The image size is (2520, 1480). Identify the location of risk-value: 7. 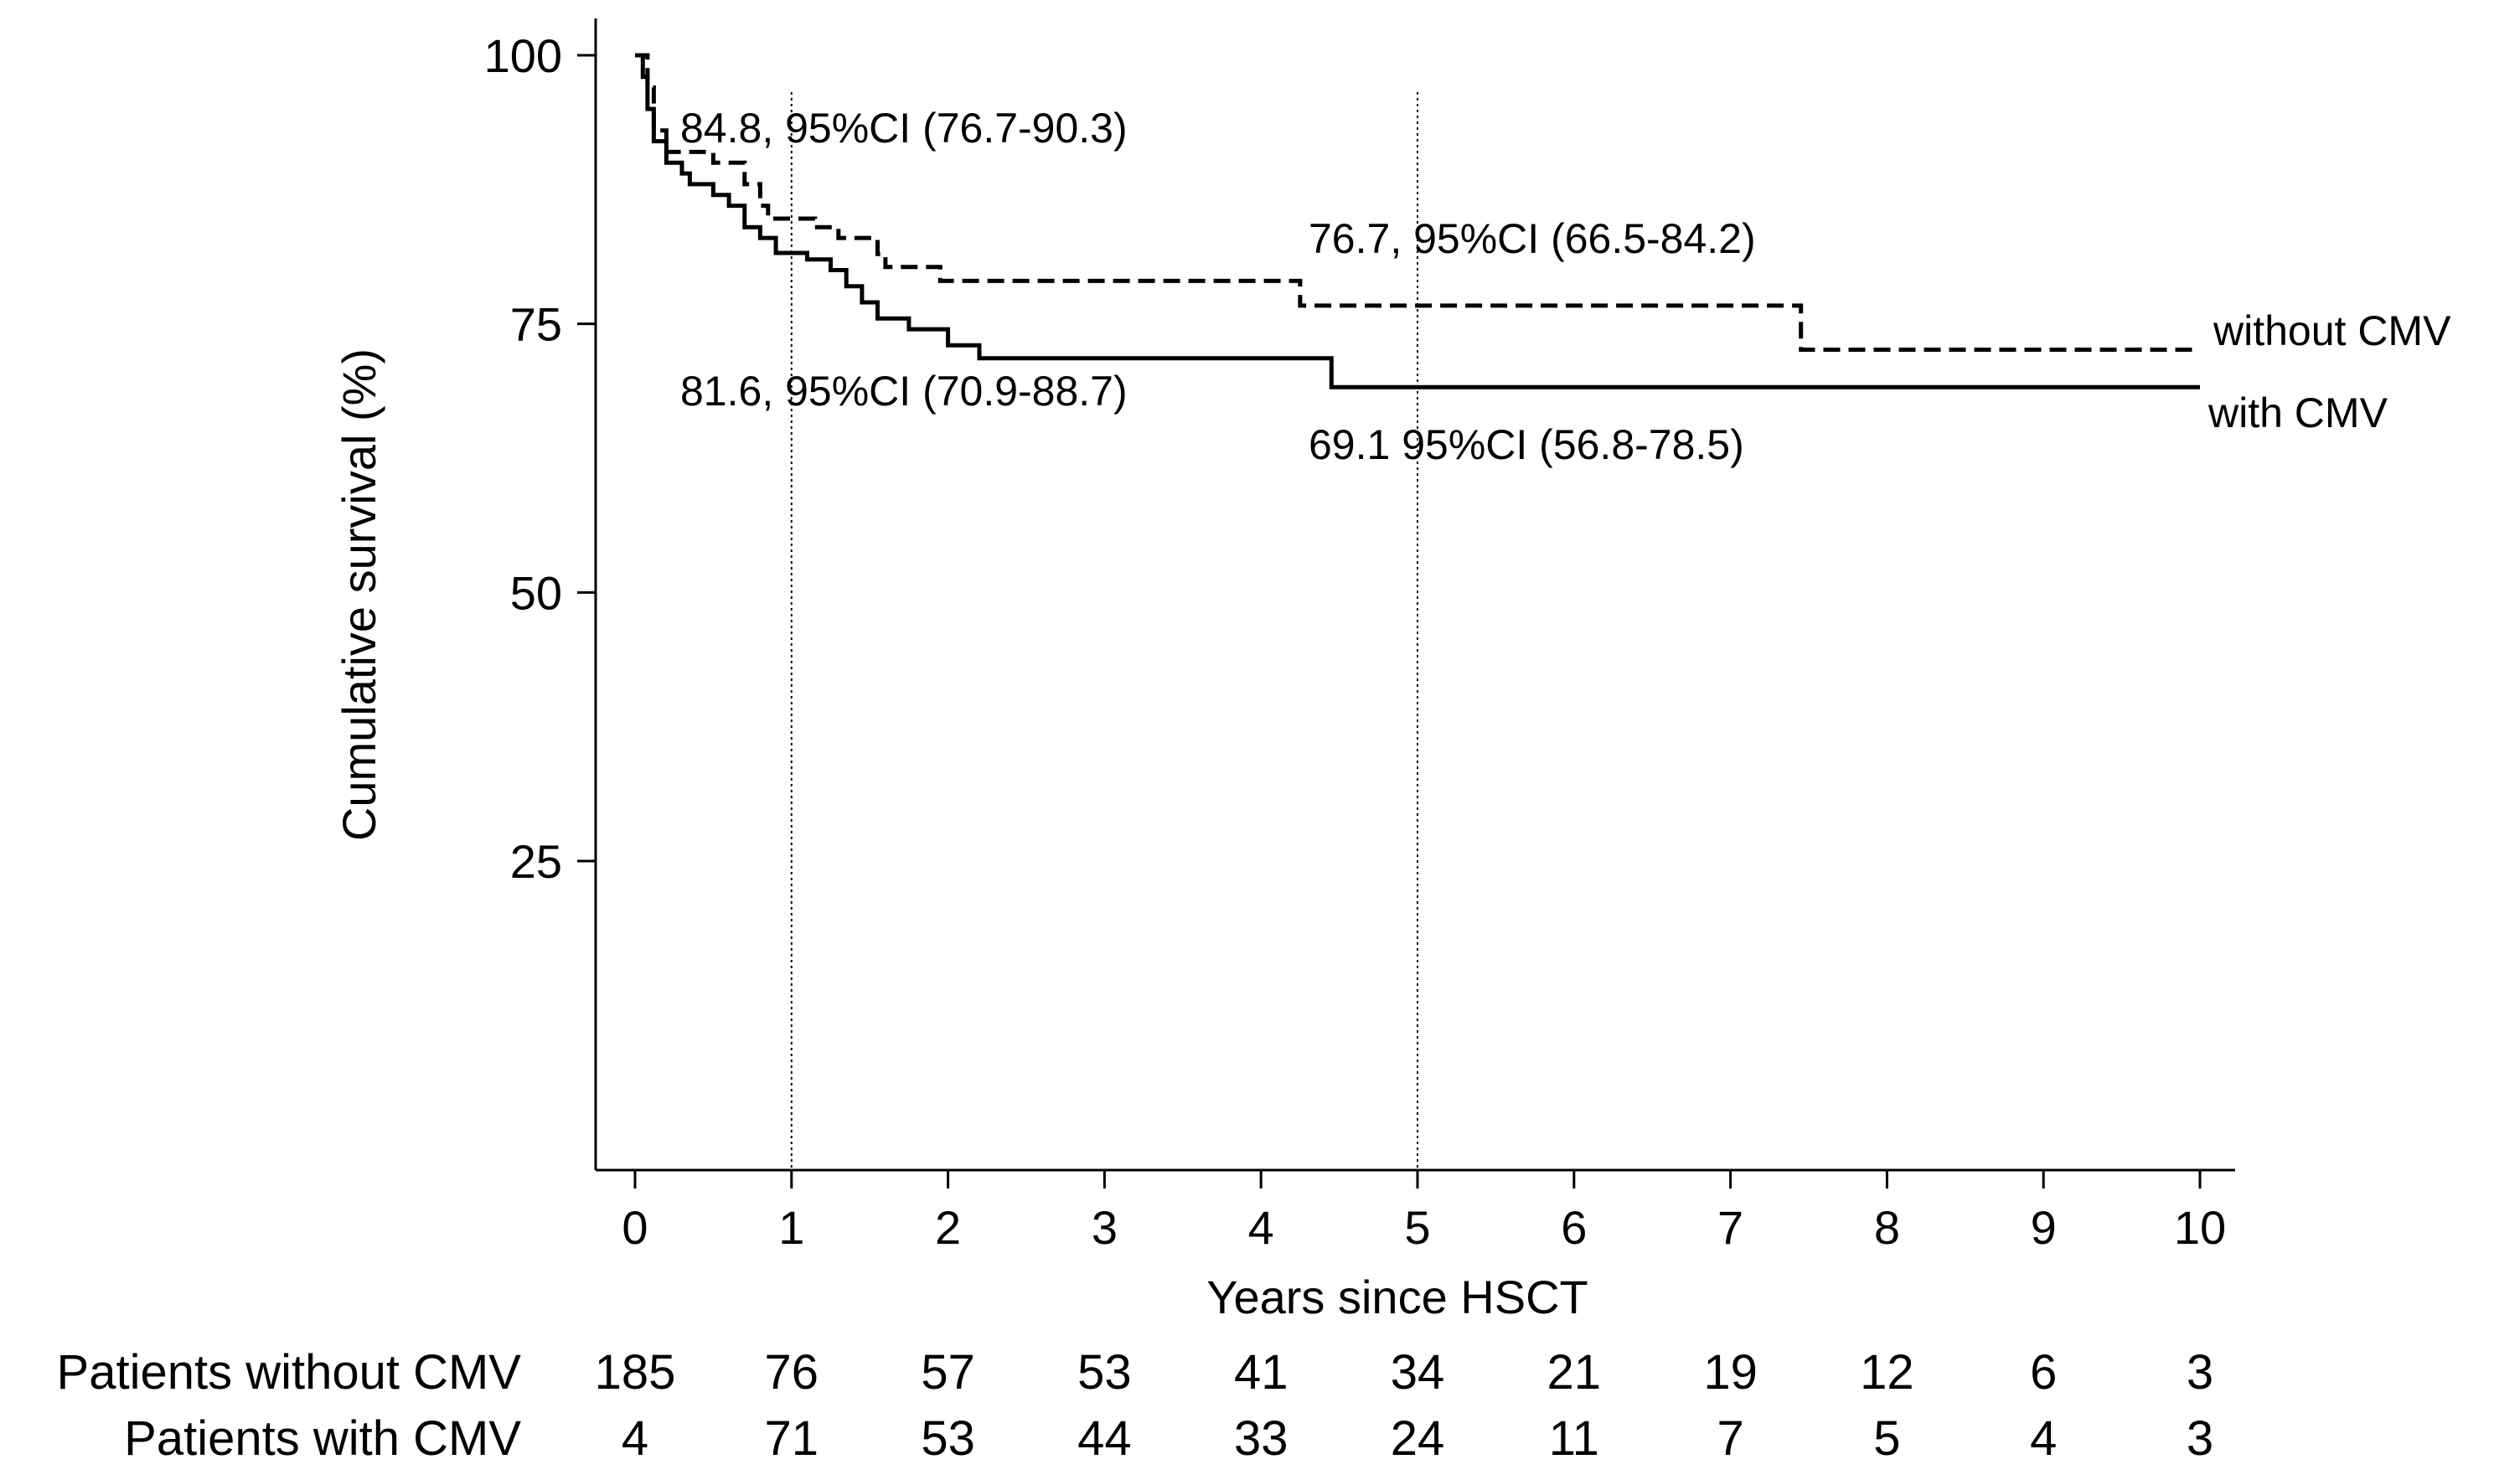
(1730, 1438).